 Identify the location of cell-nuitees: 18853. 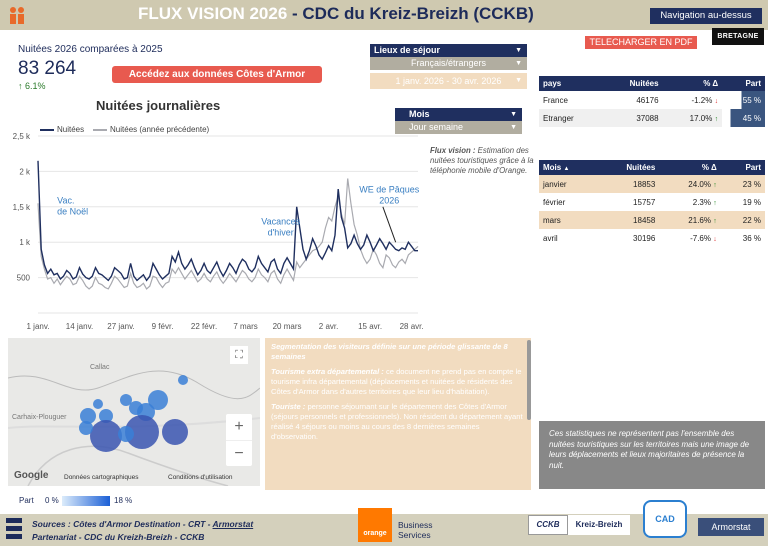
(628, 184).